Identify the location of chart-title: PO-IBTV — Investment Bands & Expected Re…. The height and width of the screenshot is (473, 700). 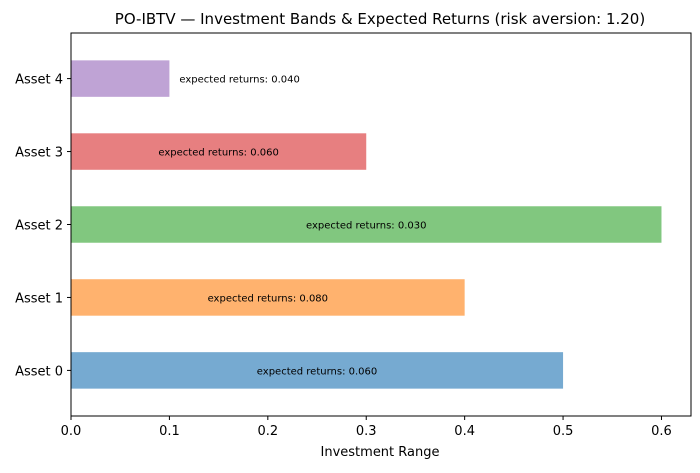
(380, 19).